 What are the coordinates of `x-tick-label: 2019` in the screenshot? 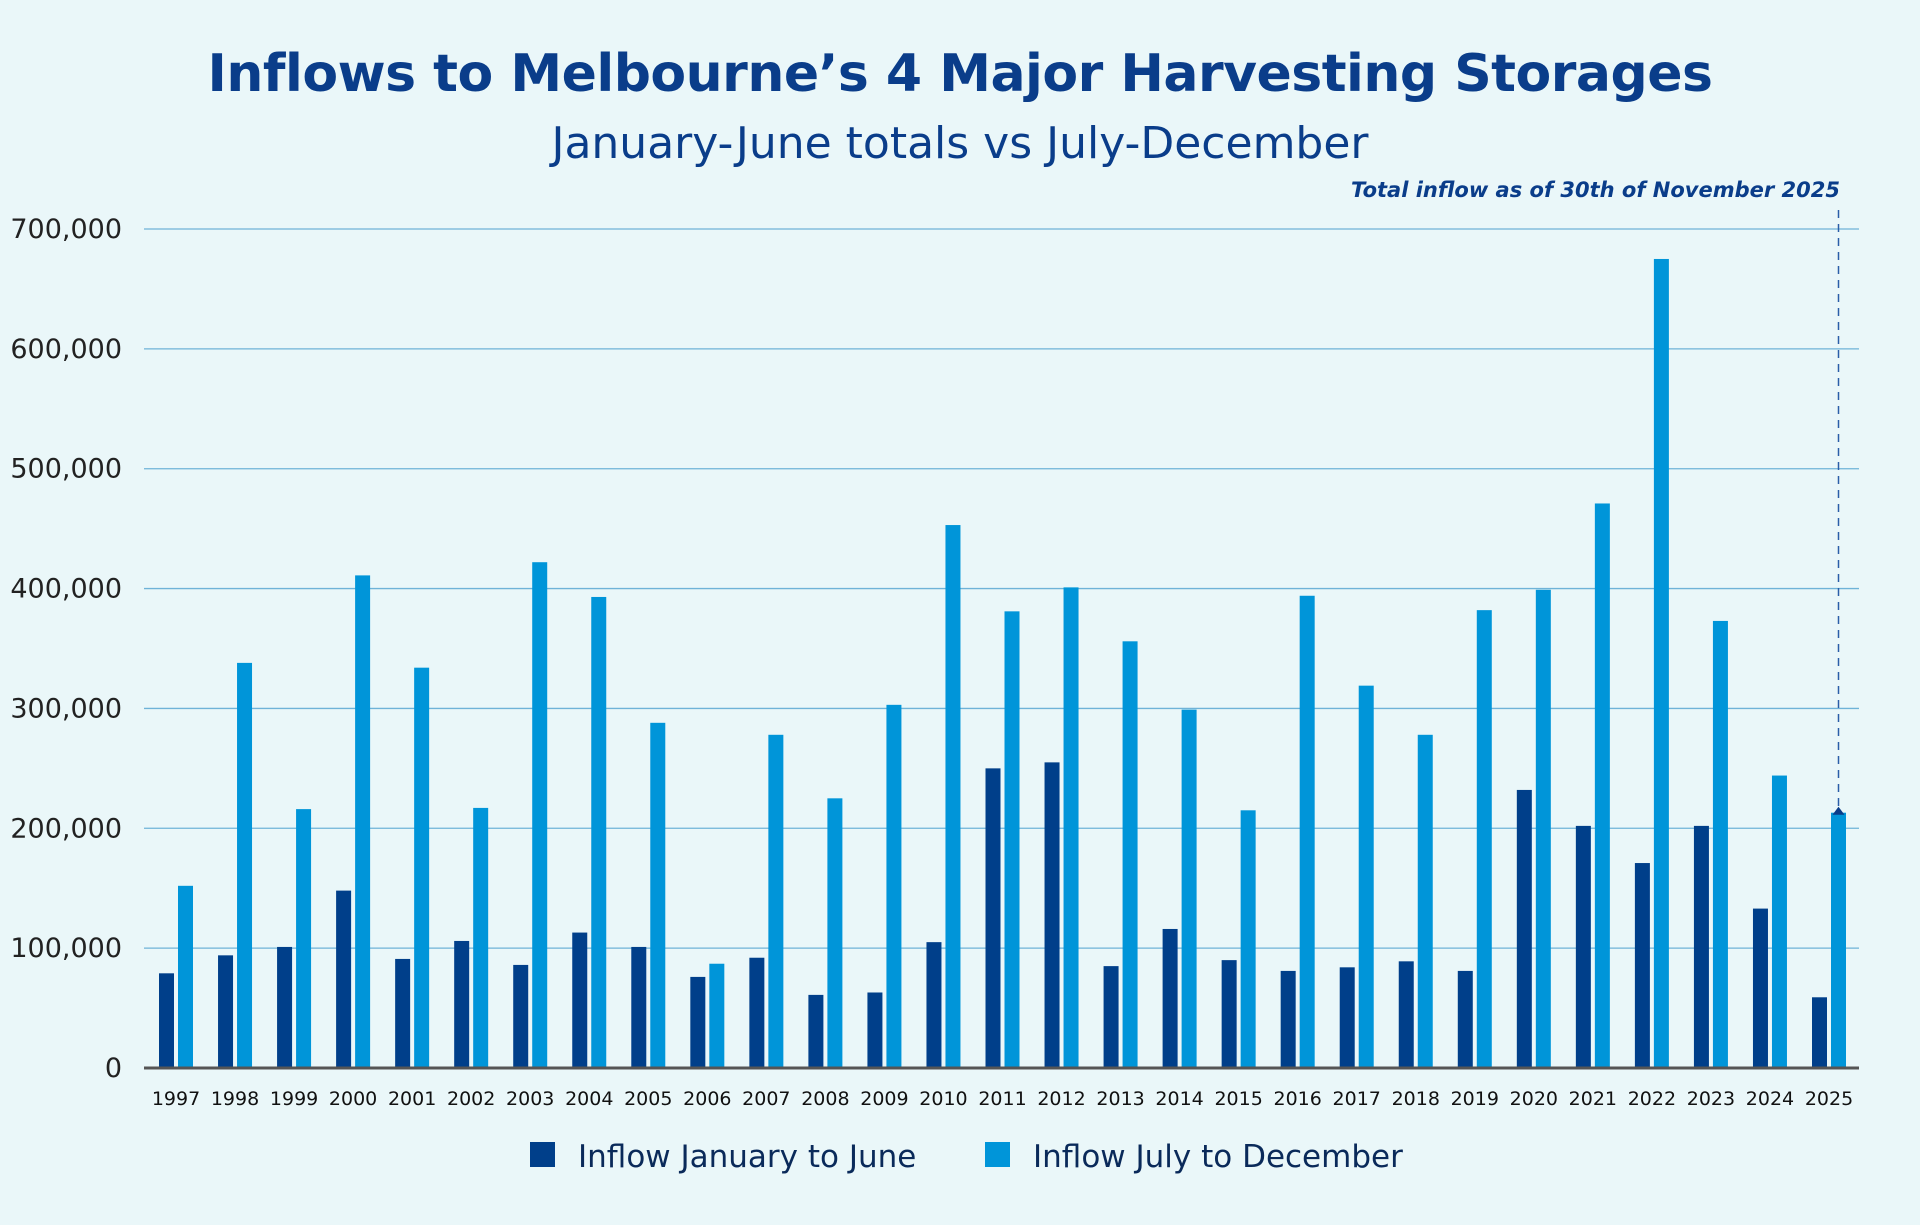 It's located at (1475, 1099).